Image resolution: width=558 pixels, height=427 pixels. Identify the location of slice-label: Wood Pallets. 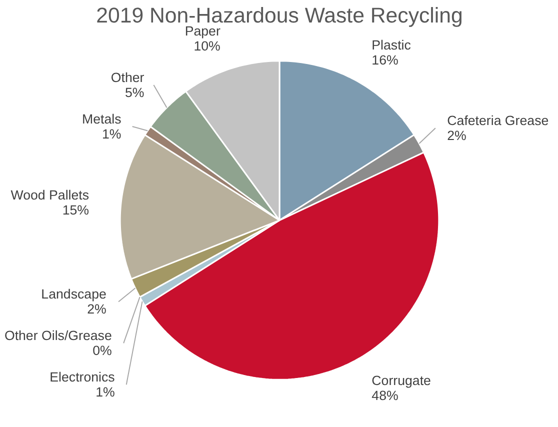
(50, 194).